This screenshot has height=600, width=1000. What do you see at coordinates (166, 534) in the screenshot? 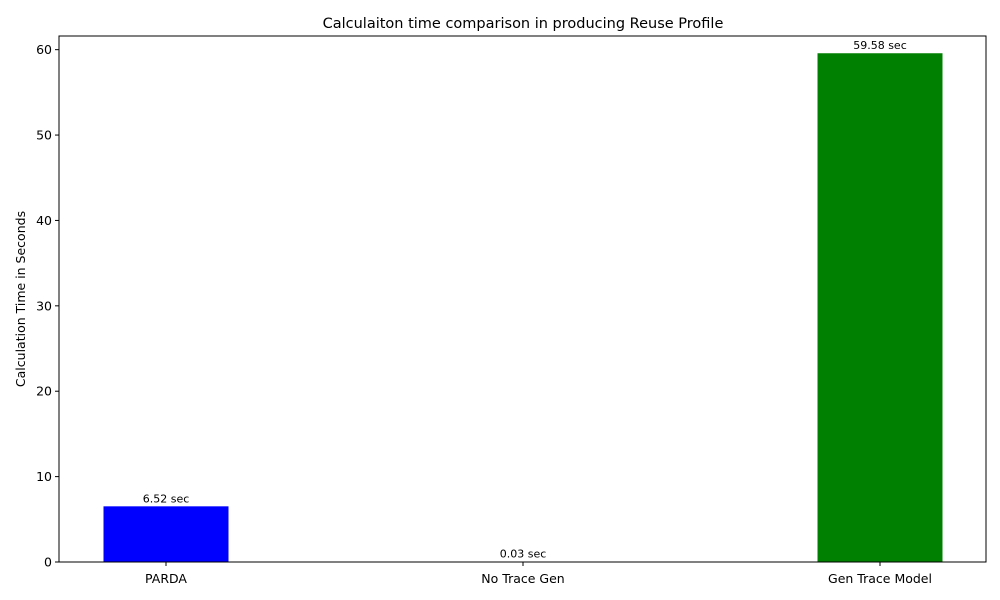
I see `bar-parda` at bounding box center [166, 534].